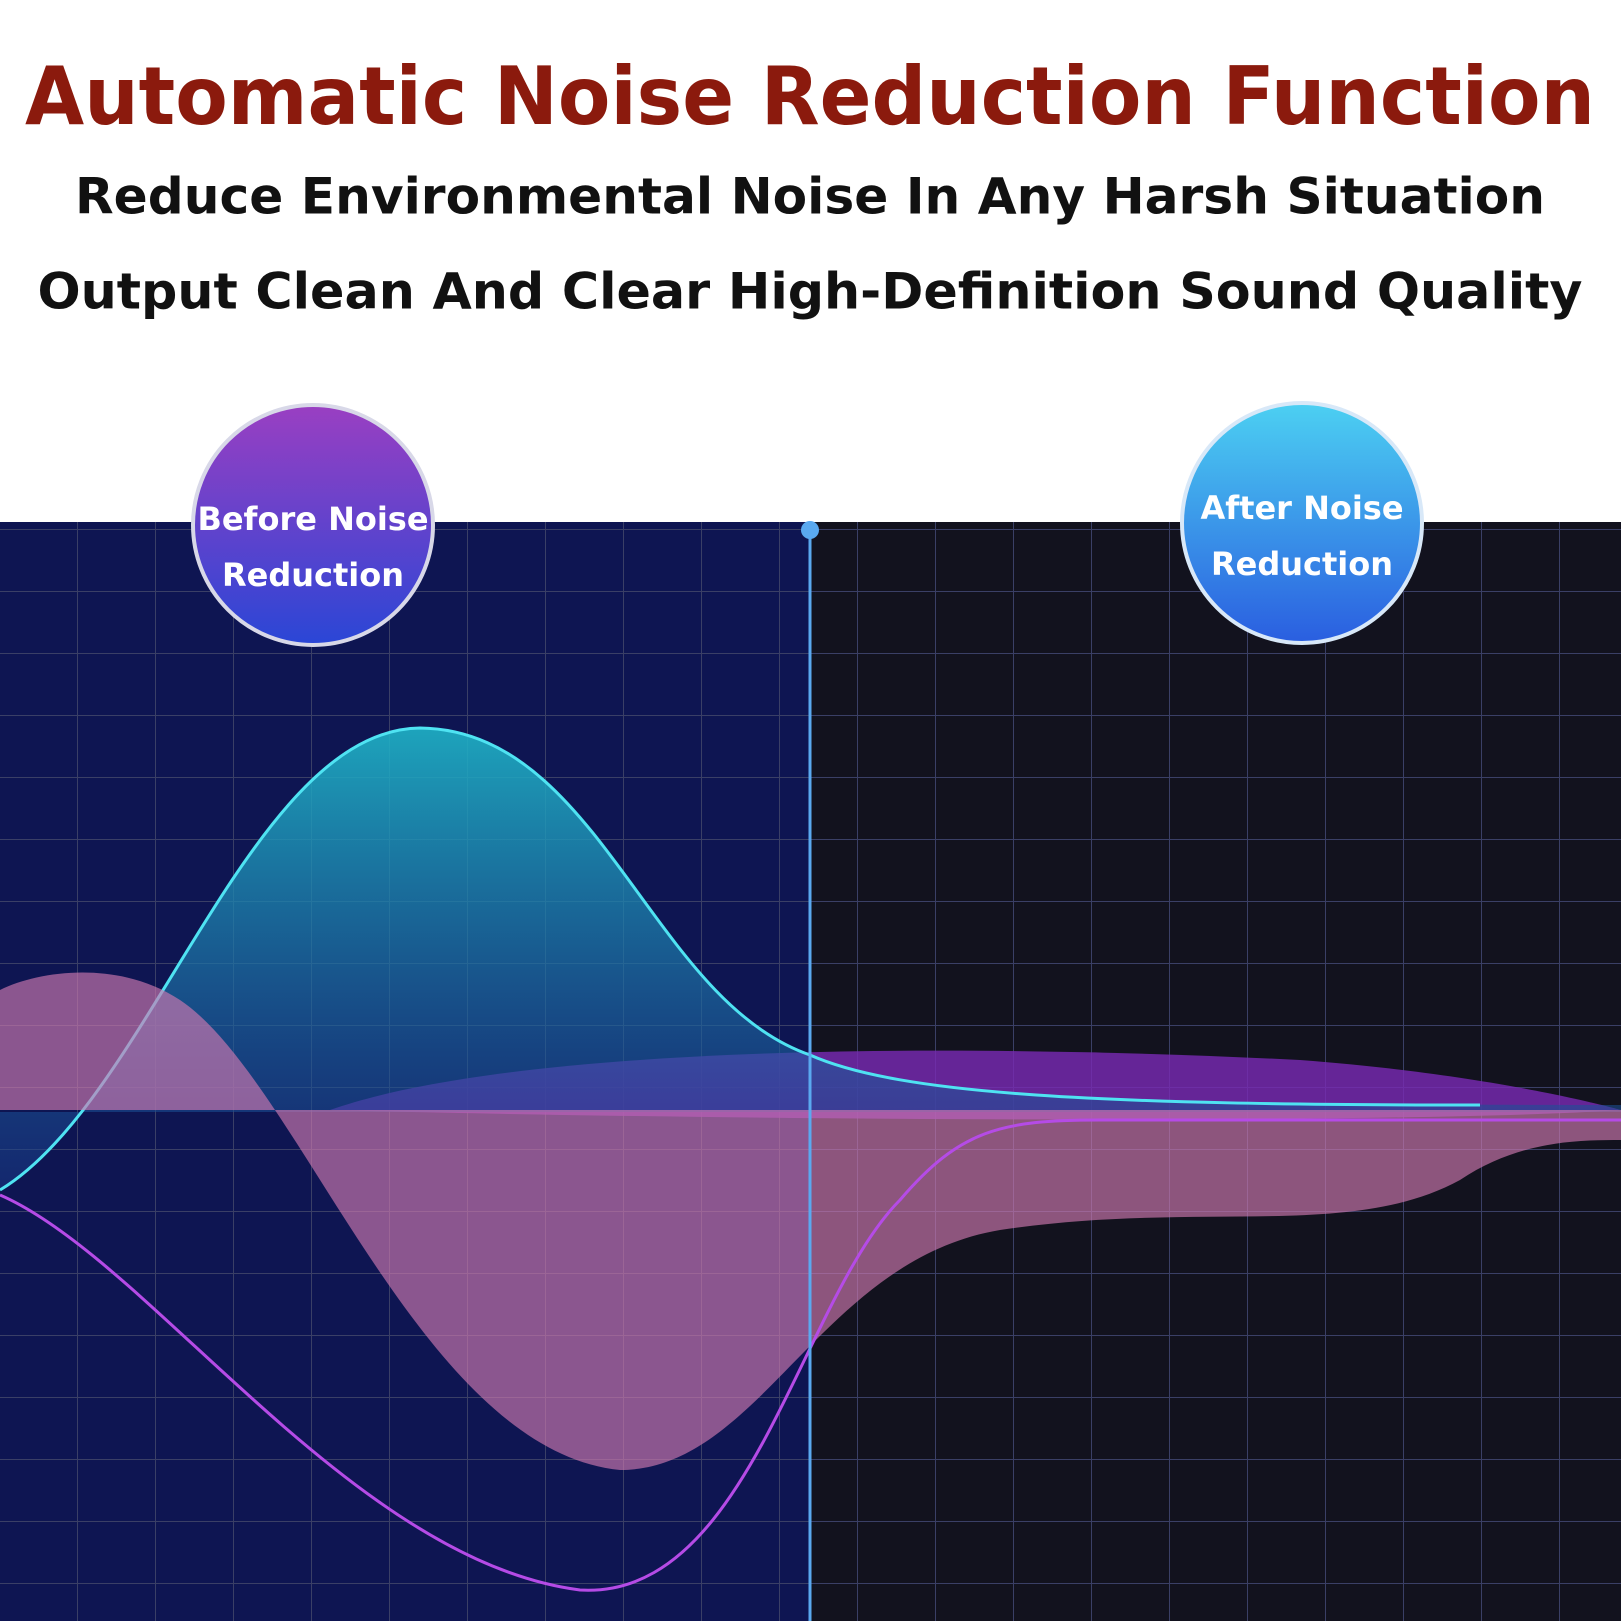  What do you see at coordinates (1301, 508) in the screenshot?
I see `badge-label: After Noise` at bounding box center [1301, 508].